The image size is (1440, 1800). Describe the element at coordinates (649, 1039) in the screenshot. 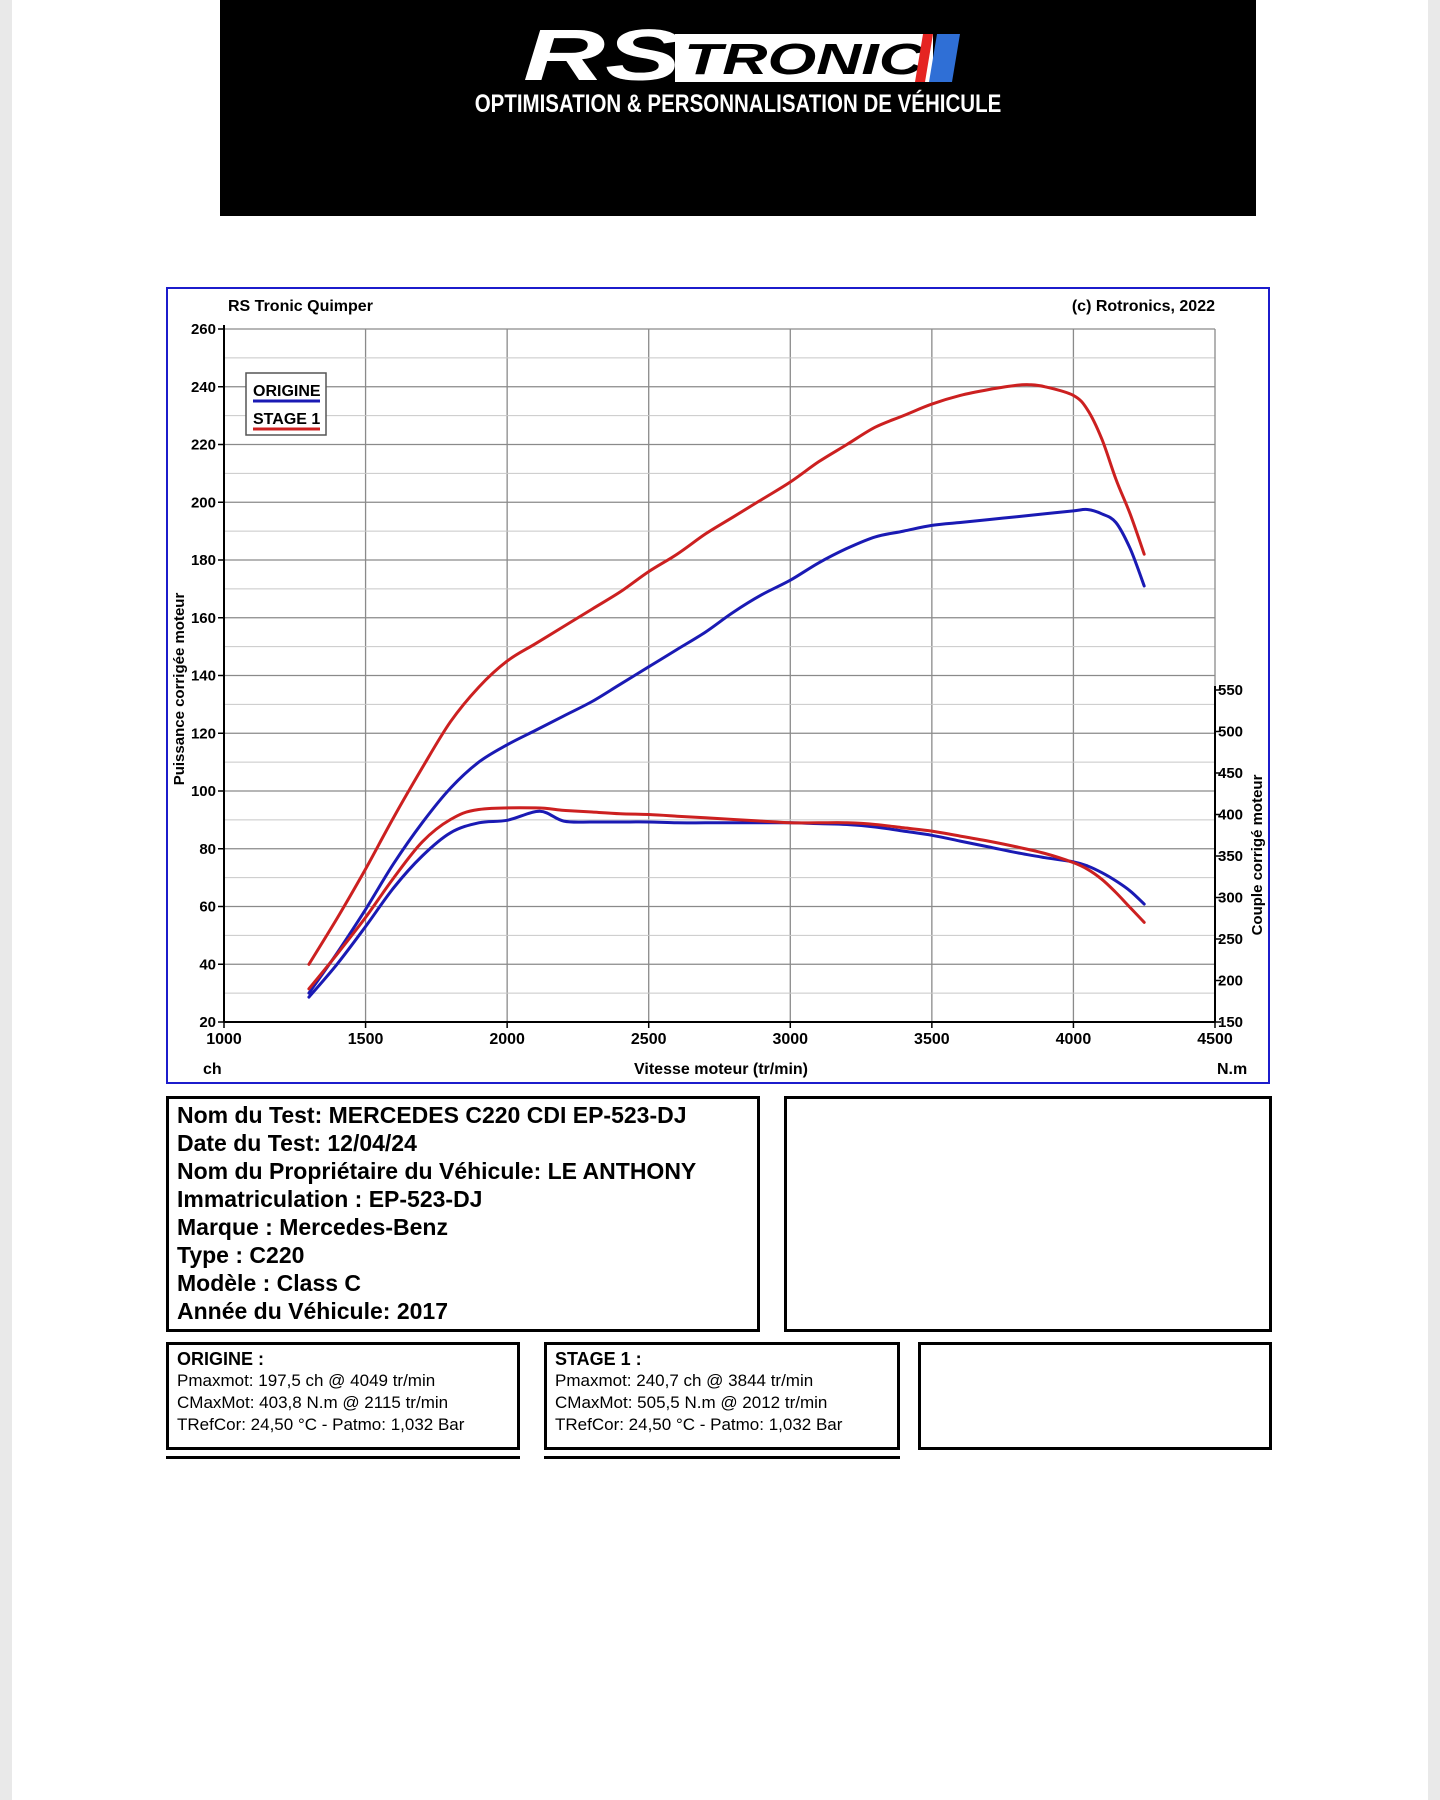

I see `x-tick-label: 2500` at that location.